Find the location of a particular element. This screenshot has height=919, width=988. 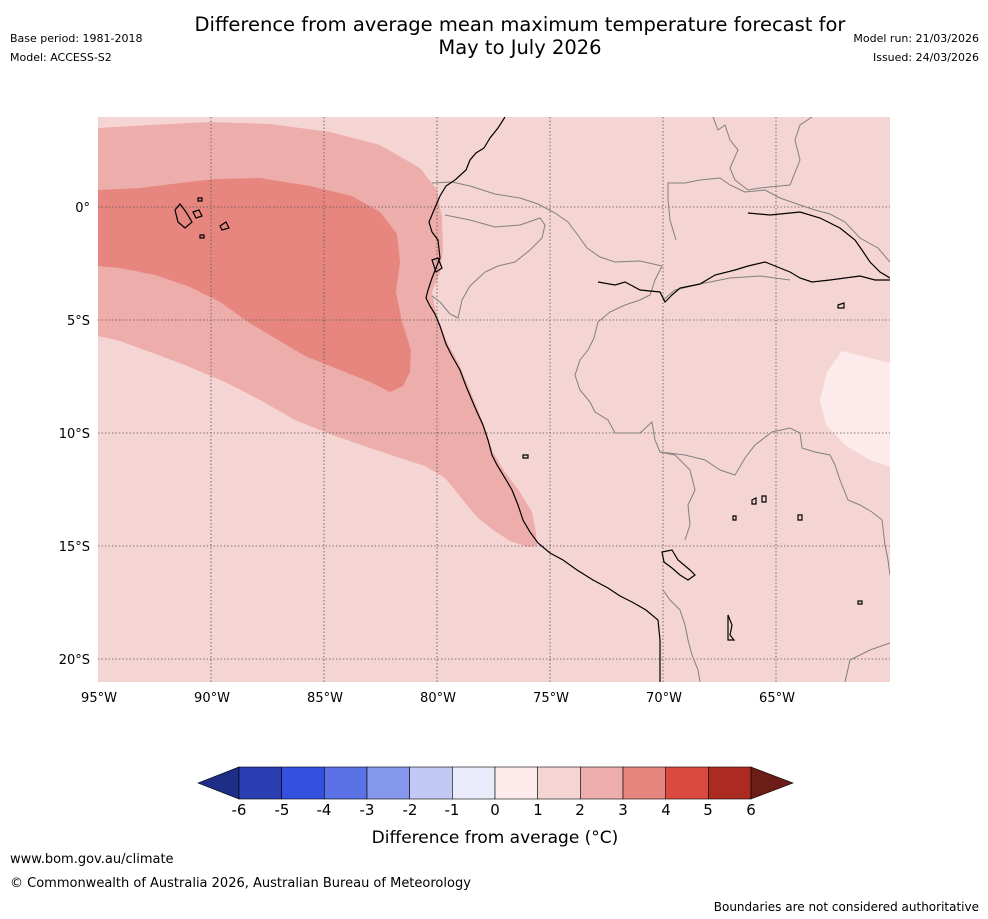

lat-labels: 0° 5°S 10°S 15°S 20°S is located at coordinates (74, 434).